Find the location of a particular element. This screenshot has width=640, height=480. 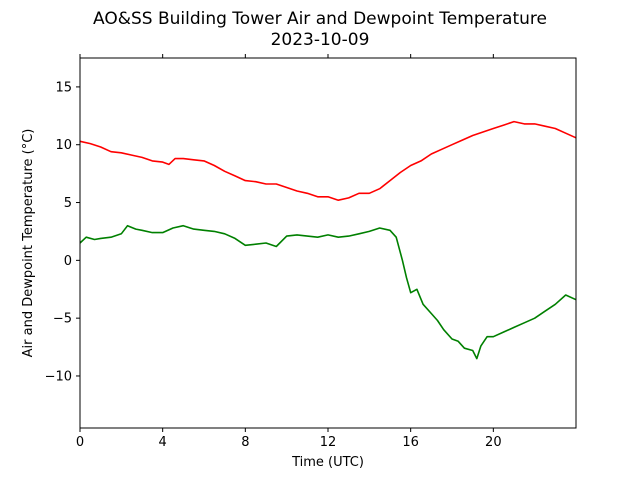

x-tick-label: 0 is located at coordinates (80, 442).